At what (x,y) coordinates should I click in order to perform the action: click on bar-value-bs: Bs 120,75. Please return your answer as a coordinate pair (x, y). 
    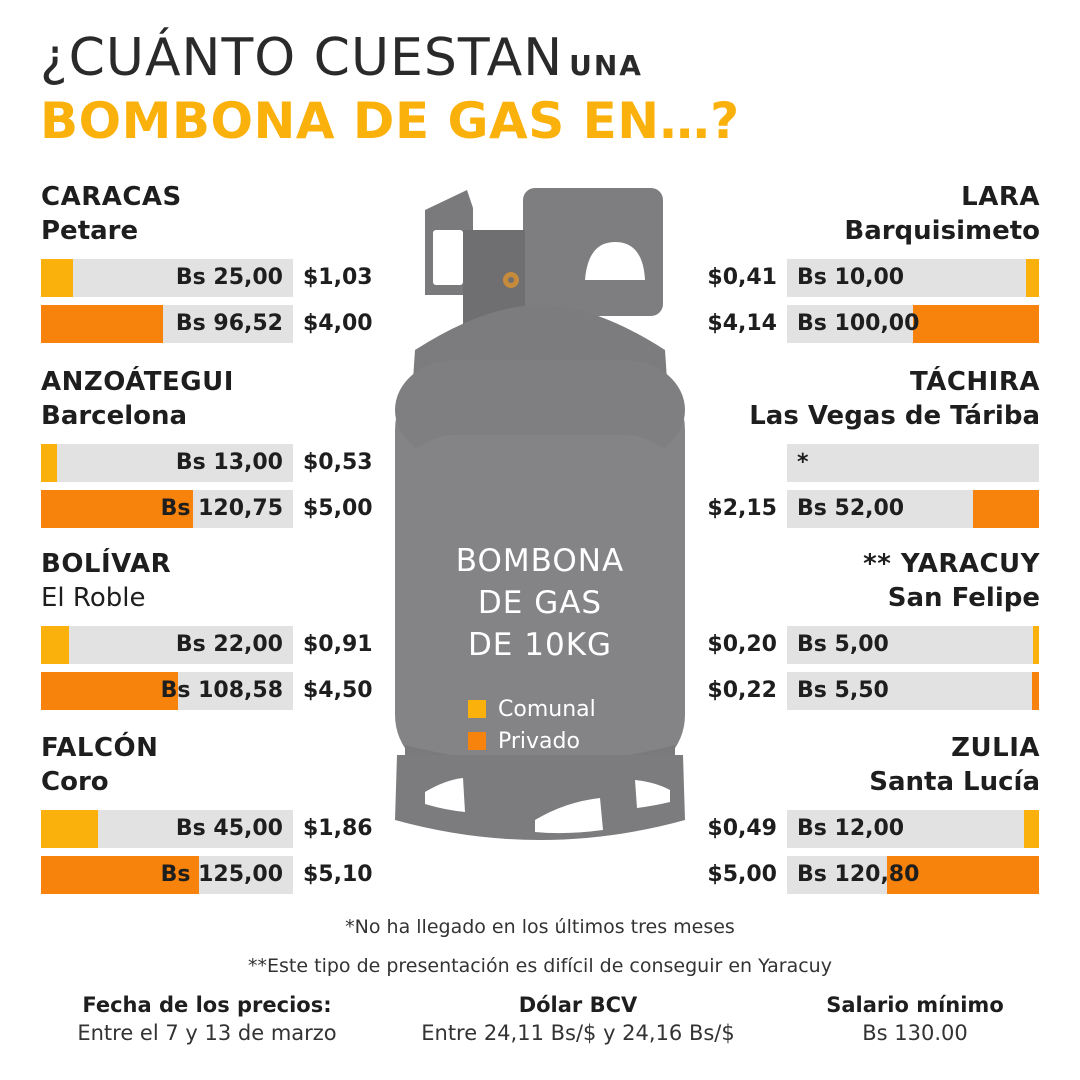
    Looking at the image, I should click on (221, 508).